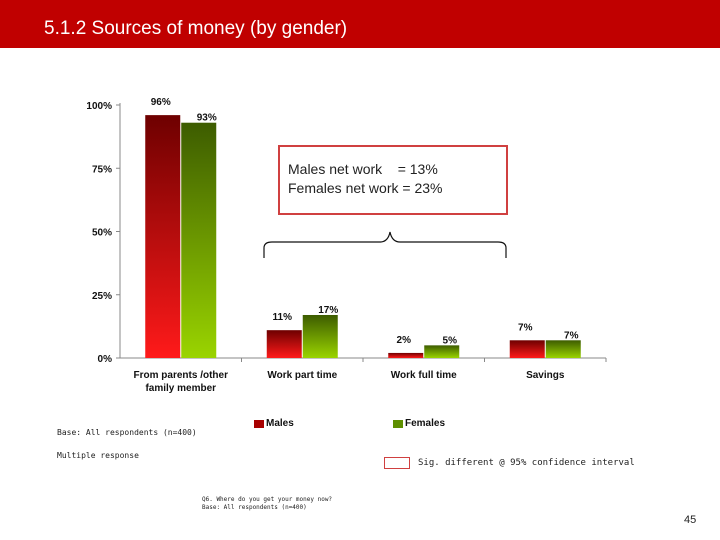 This screenshot has height=540, width=720. Describe the element at coordinates (102, 169) in the screenshot. I see `y-tick-label: 75%` at that location.